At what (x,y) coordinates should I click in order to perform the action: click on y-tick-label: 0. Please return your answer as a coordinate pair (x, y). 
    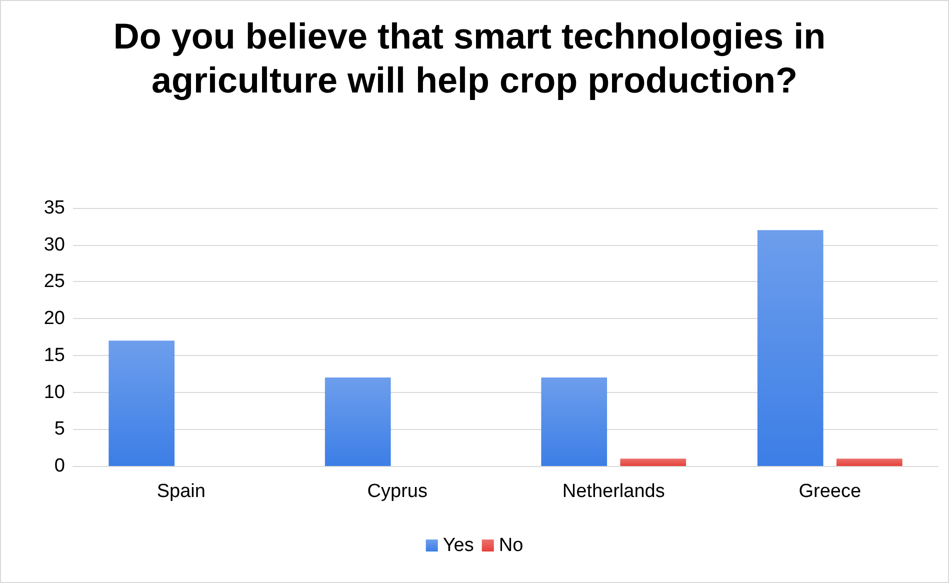
    Looking at the image, I should click on (59, 466).